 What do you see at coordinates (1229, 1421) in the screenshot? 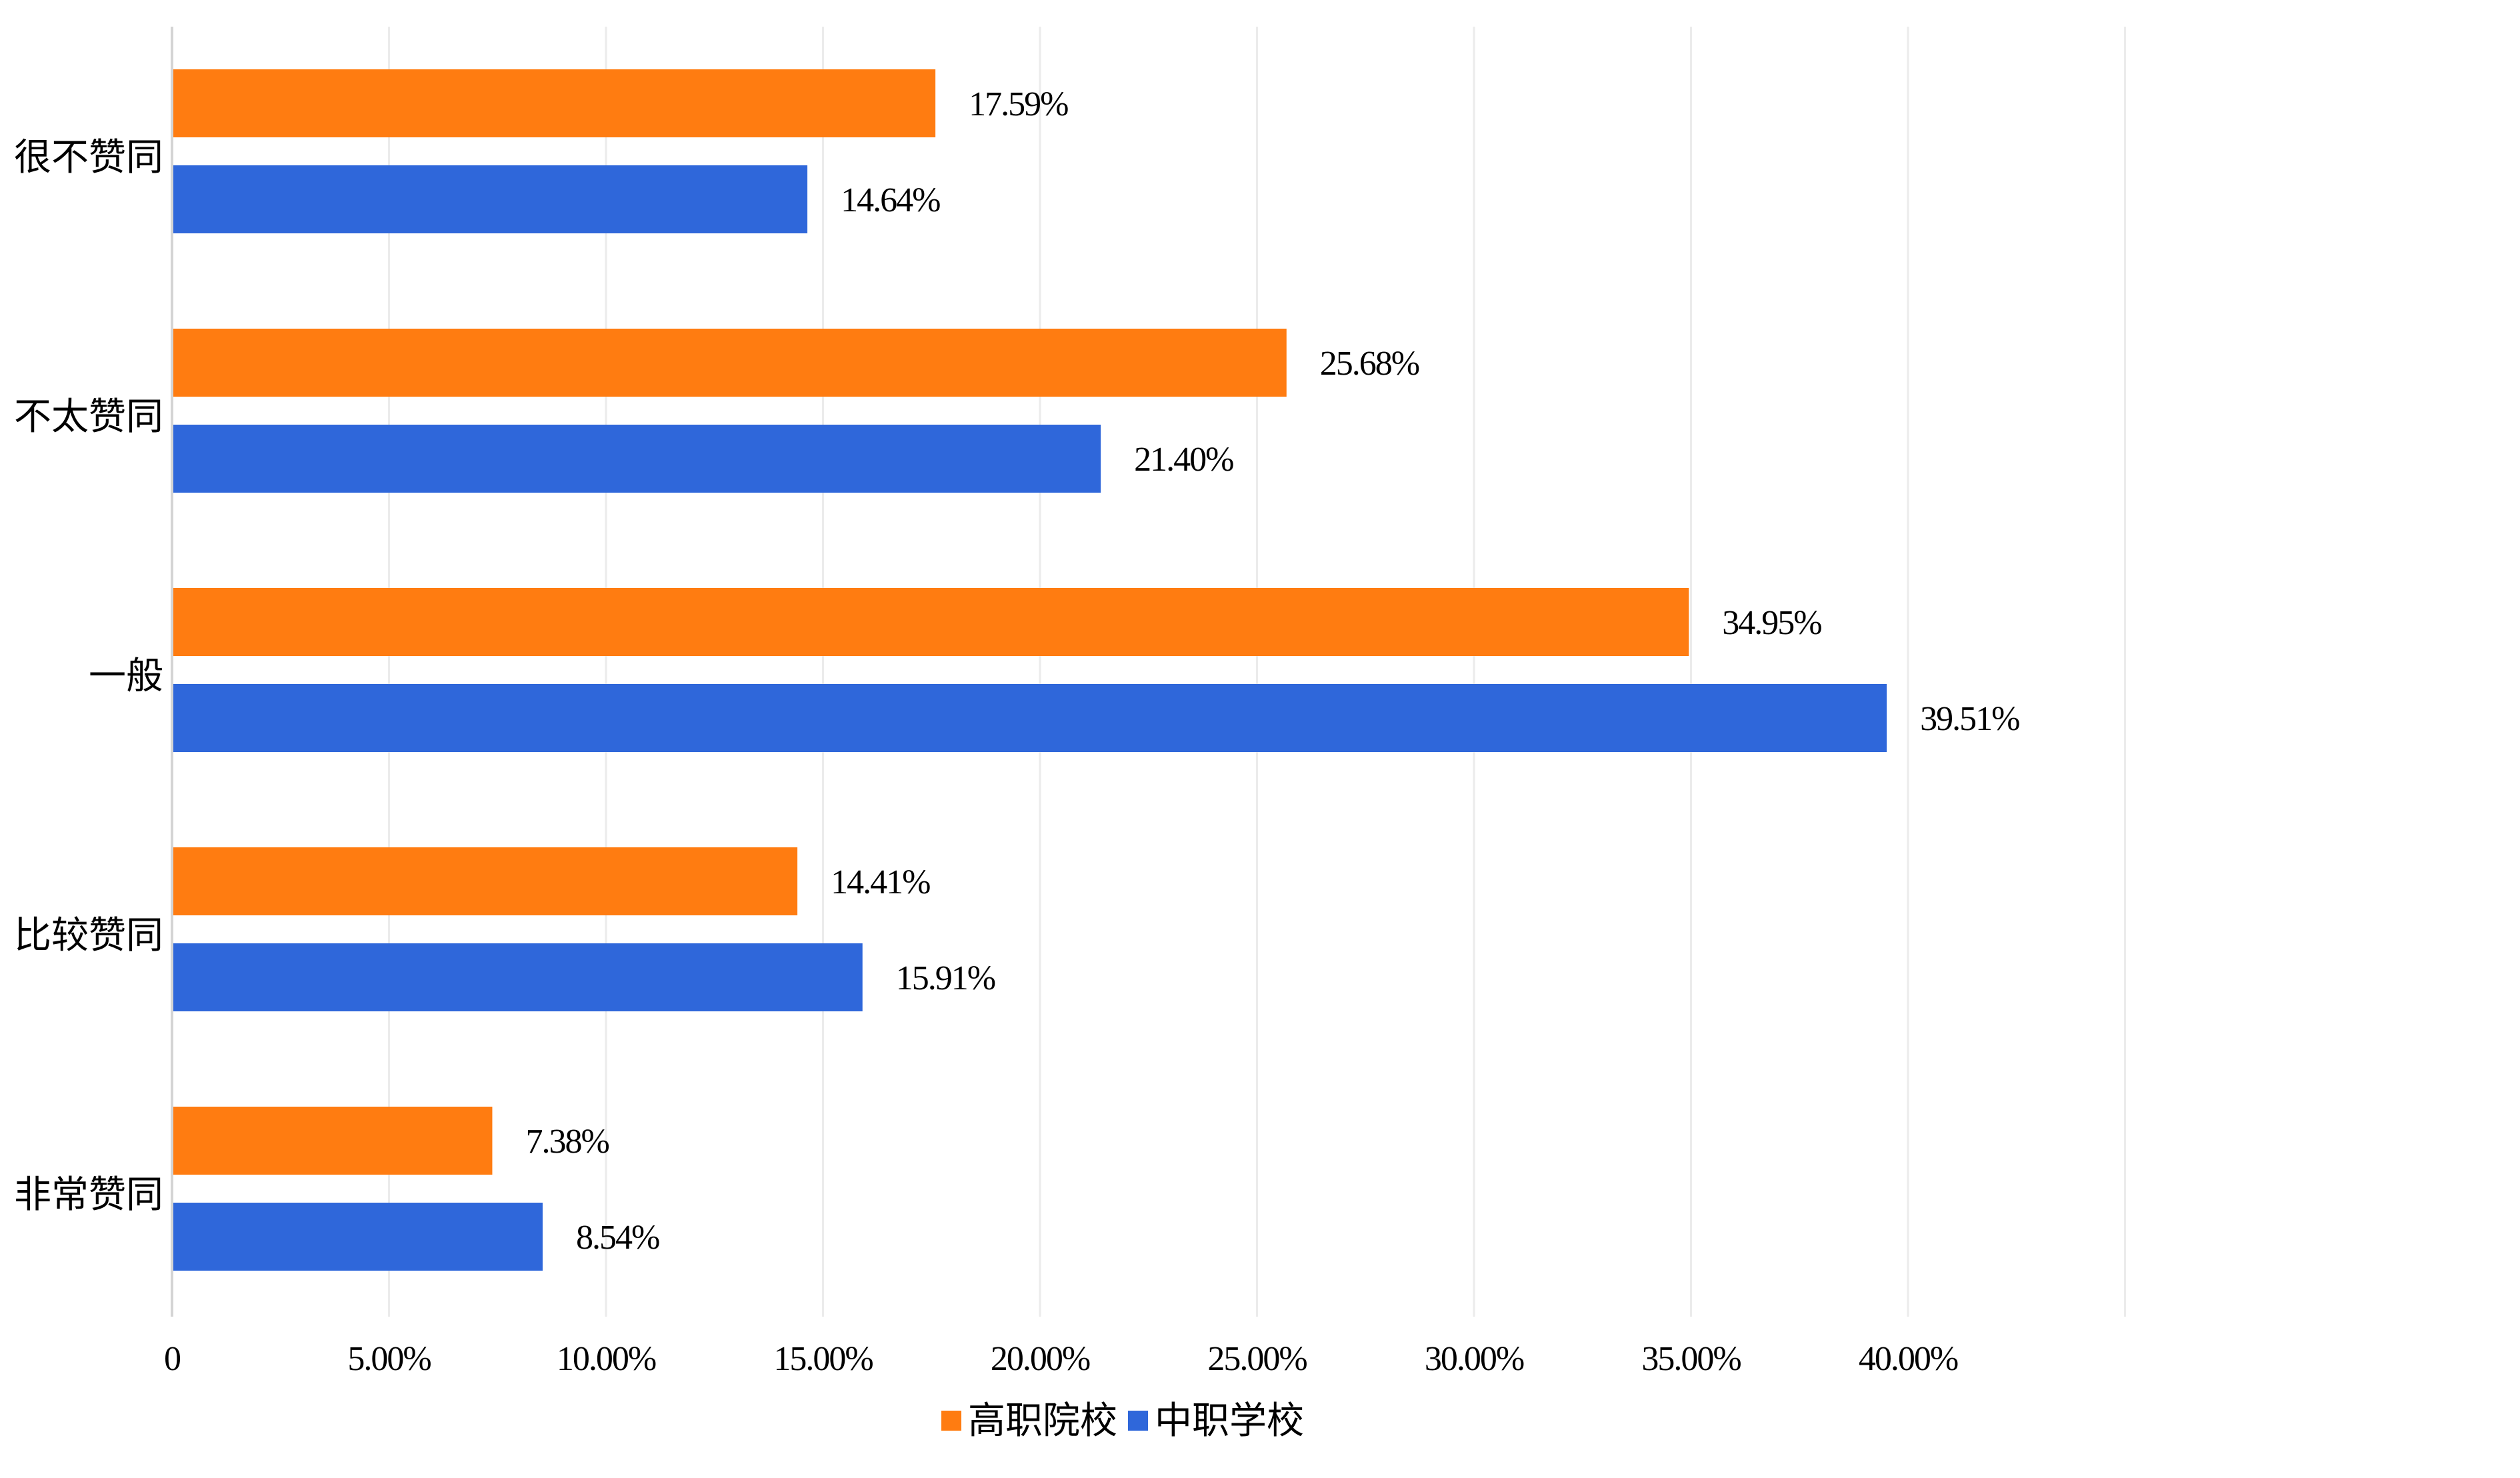
I see `legend-label: 中职学校` at bounding box center [1229, 1421].